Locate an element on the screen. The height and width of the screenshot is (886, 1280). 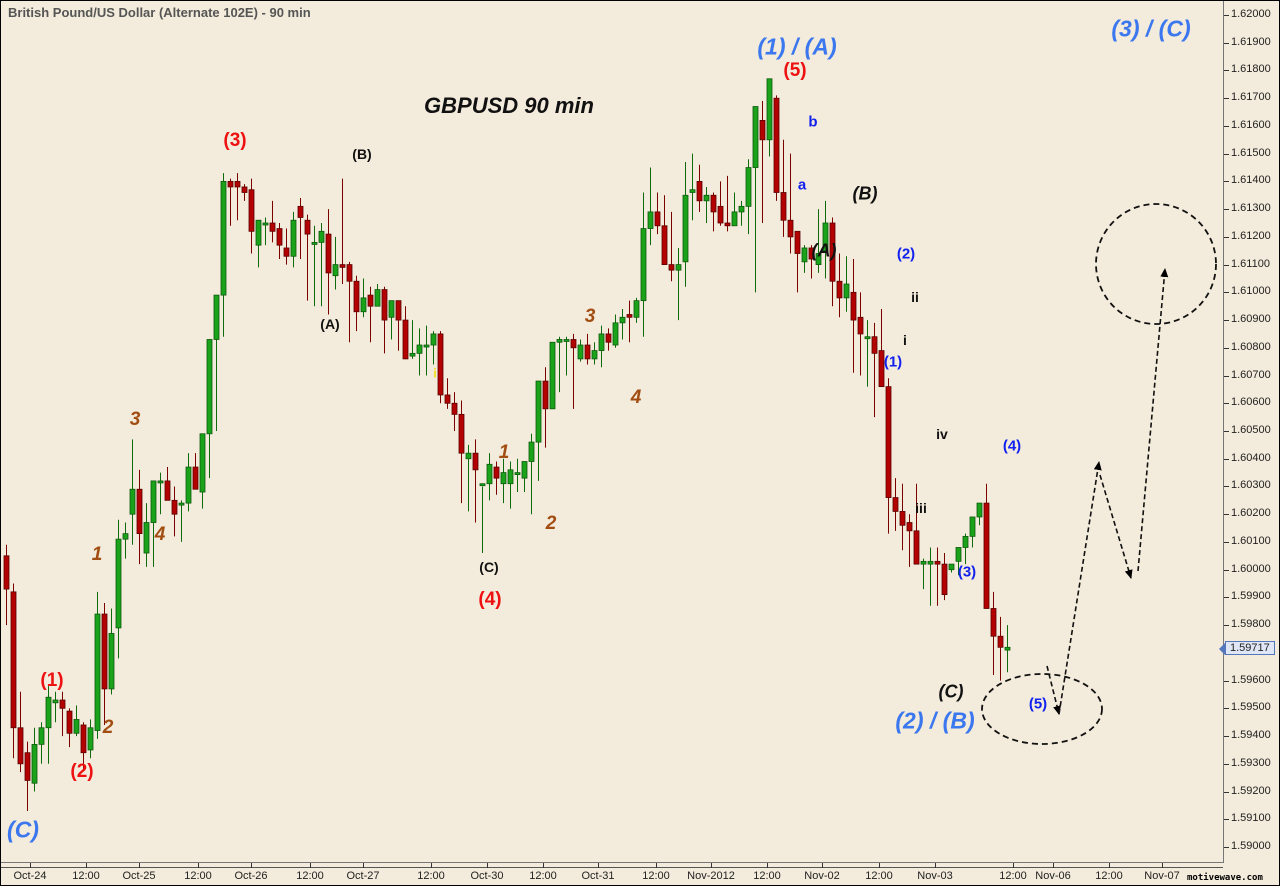
time-tick-label: Oct-27 is located at coordinates (363, 876).